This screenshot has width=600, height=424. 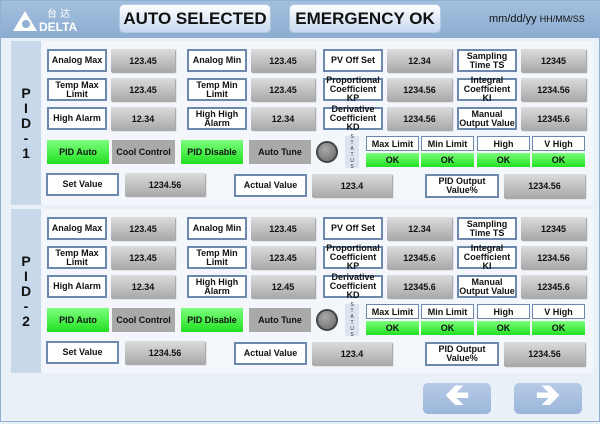 What do you see at coordinates (26, 152) in the screenshot?
I see `title-char: 1` at bounding box center [26, 152].